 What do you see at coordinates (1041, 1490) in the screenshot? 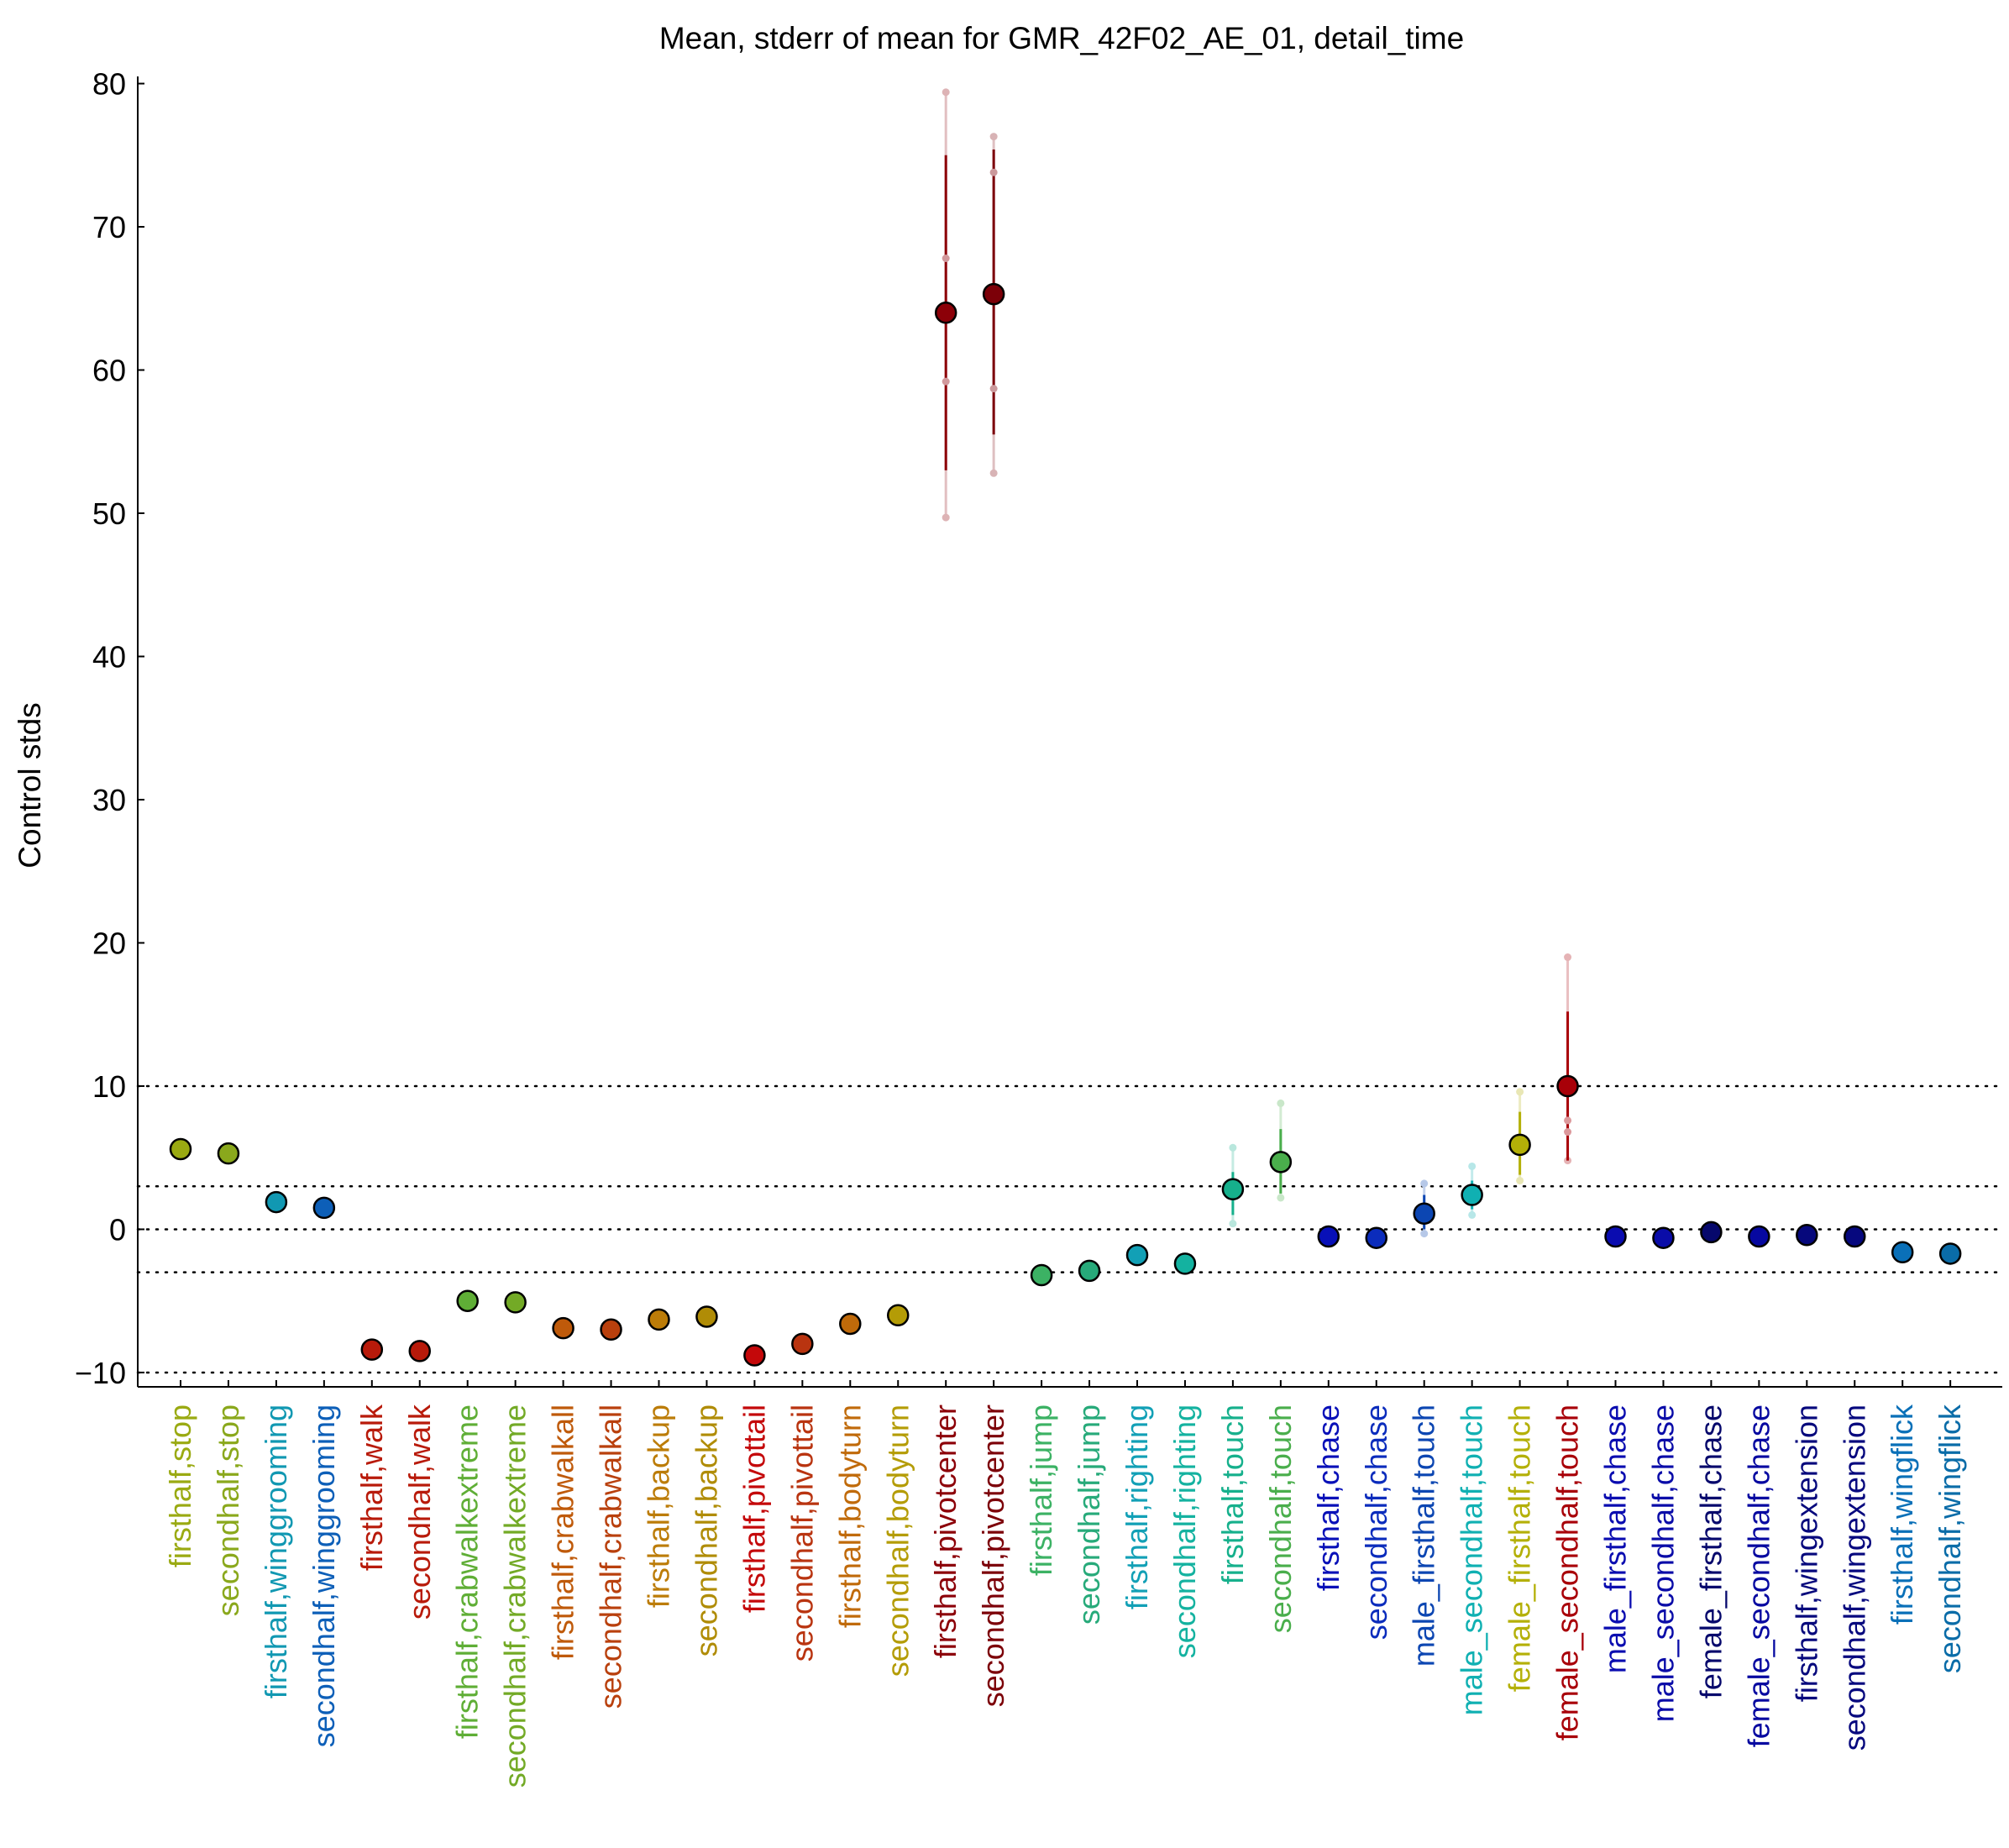
I see `x-tick-label: firsthalf,jump` at bounding box center [1041, 1490].